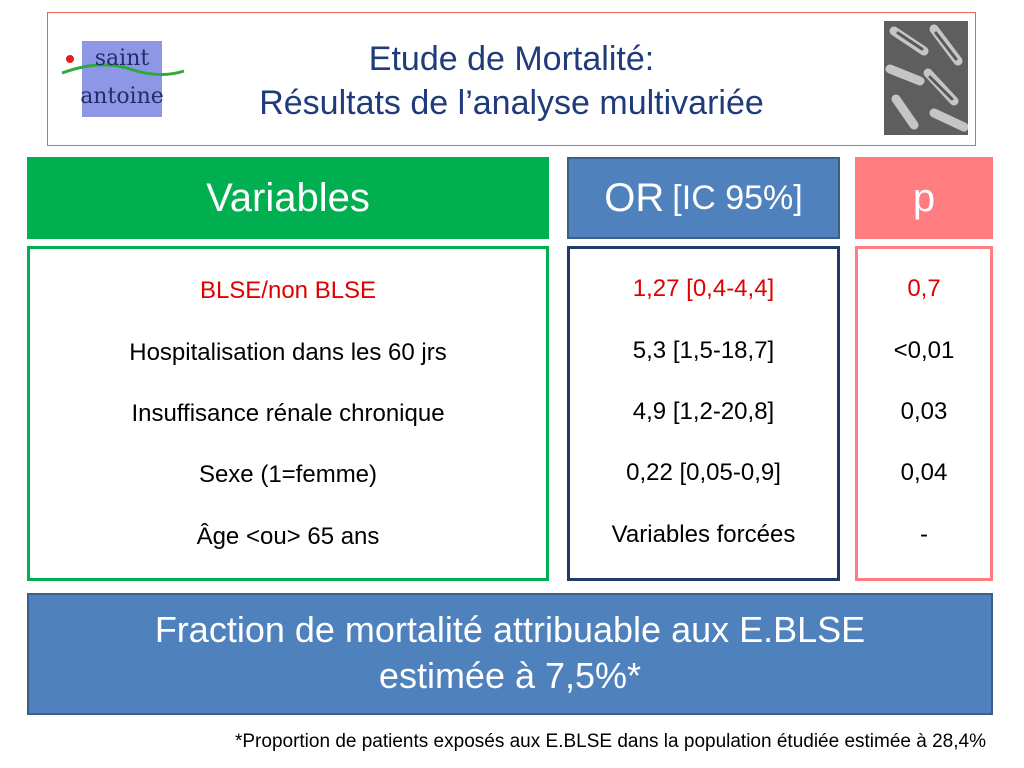  I want to click on or-cell-4: 0,22 [0,05-0,9], so click(703, 472).